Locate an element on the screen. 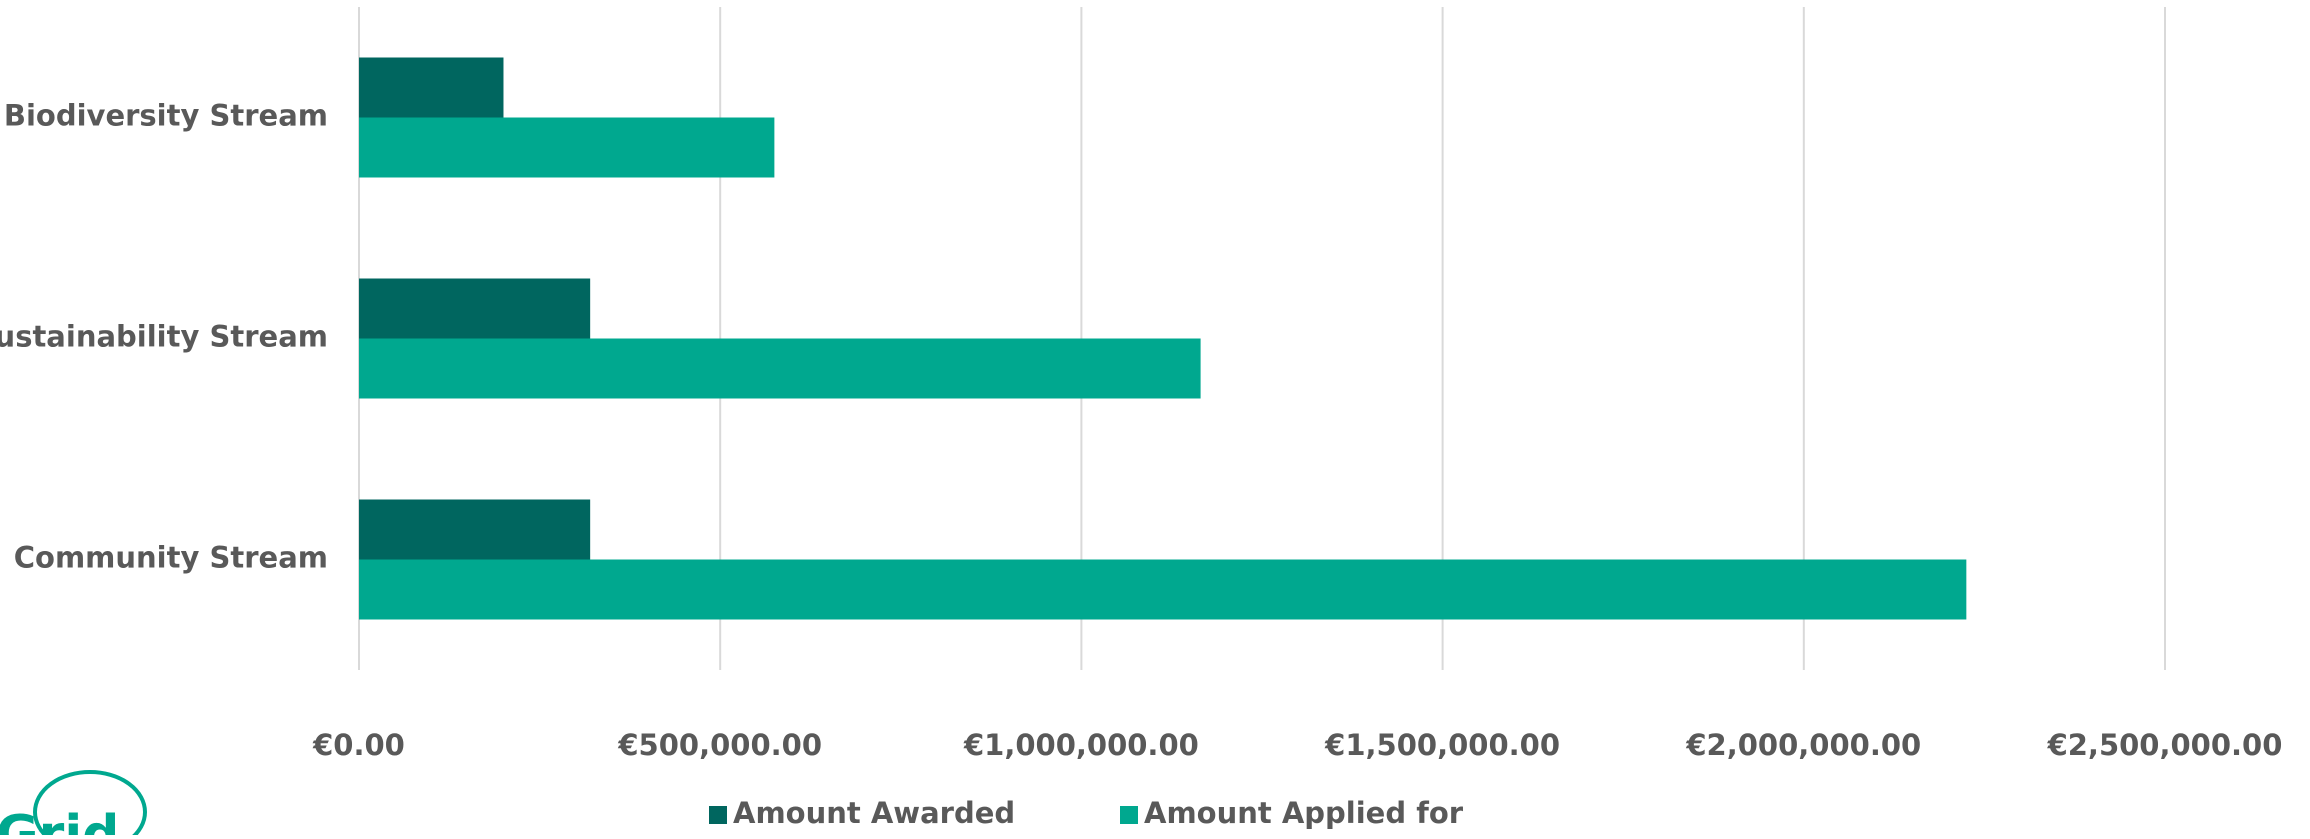 This screenshot has height=839, width=2310. x-tick-label: €500,000.00 is located at coordinates (719, 745).